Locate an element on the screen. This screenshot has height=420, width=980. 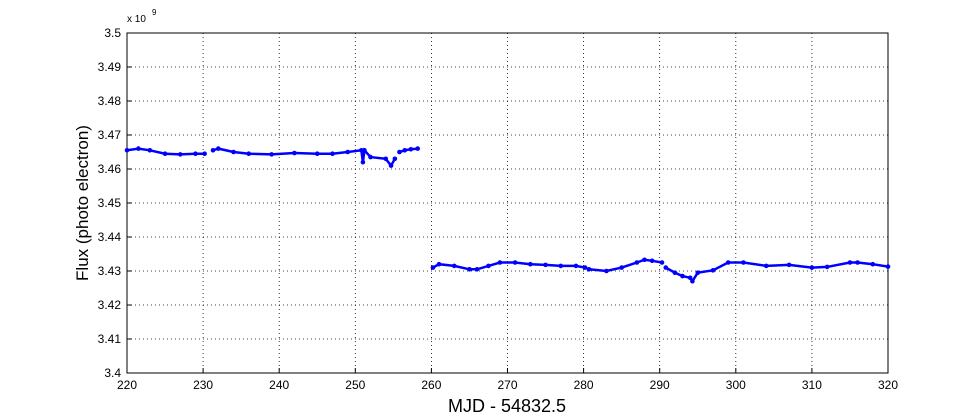
x-tick-label: 270 is located at coordinates (507, 385).